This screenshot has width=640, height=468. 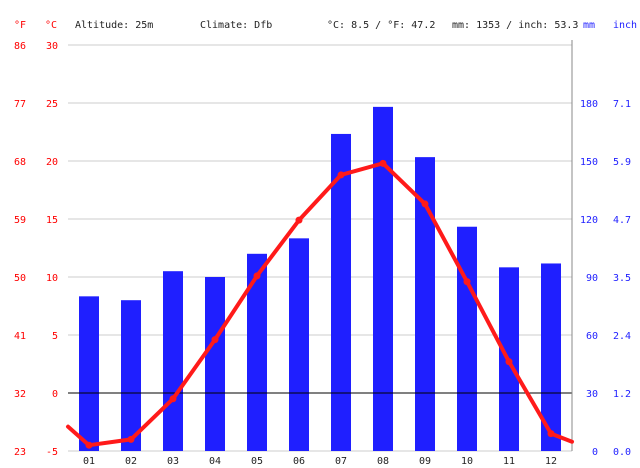 I want to click on celsius-tick-label: 5, so click(x=55, y=336).